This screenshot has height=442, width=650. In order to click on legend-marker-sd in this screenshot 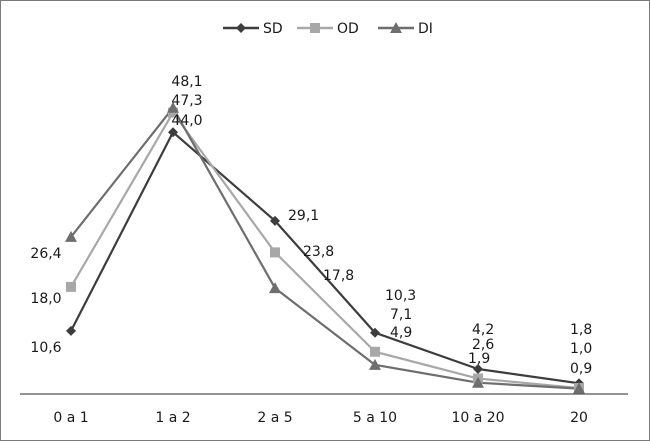, I will do `click(241, 28)`.